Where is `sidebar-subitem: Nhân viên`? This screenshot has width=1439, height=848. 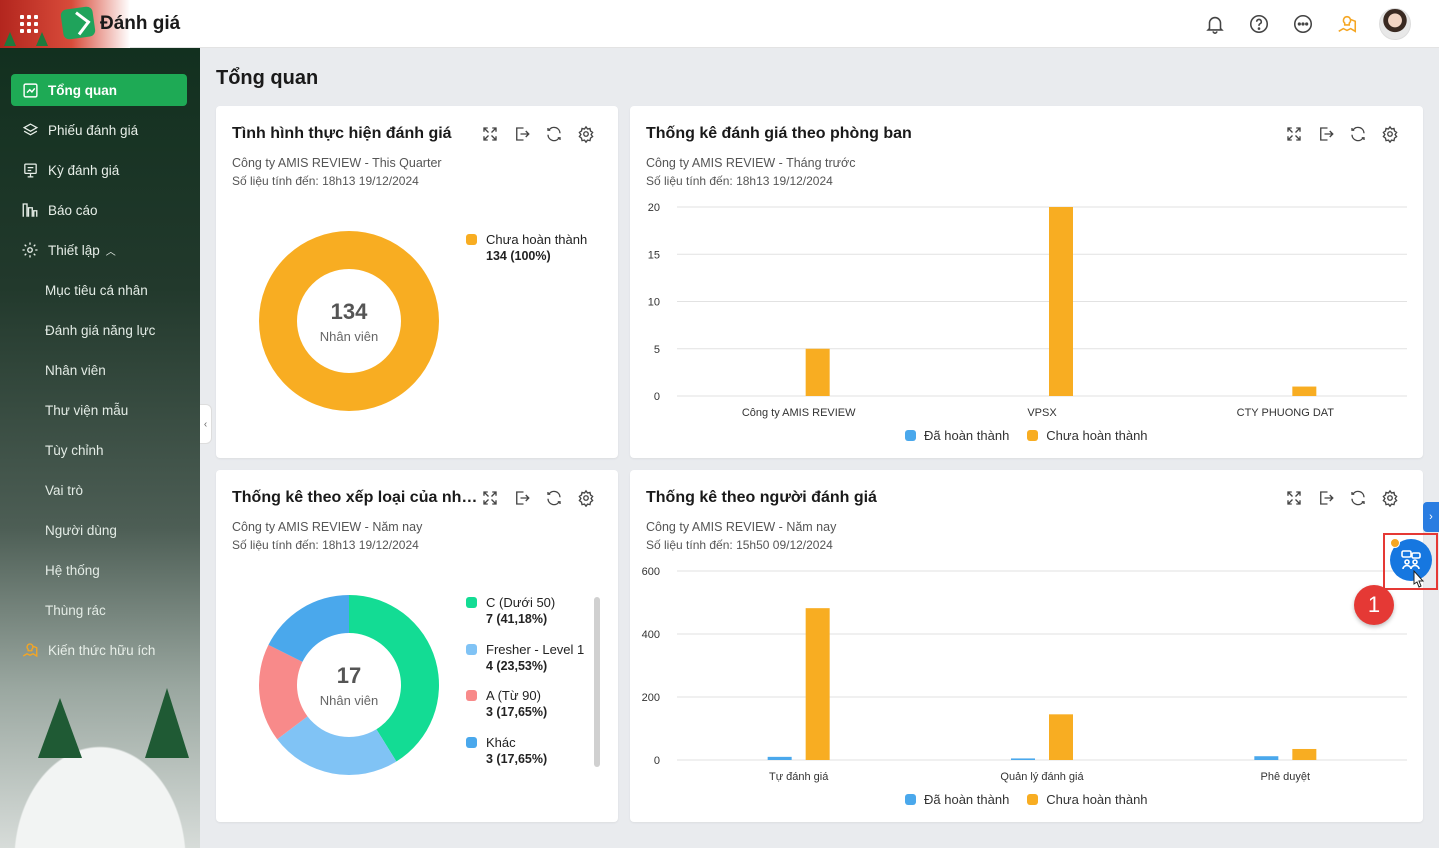
sidebar-subitem: Nhân viên is located at coordinates (75, 370).